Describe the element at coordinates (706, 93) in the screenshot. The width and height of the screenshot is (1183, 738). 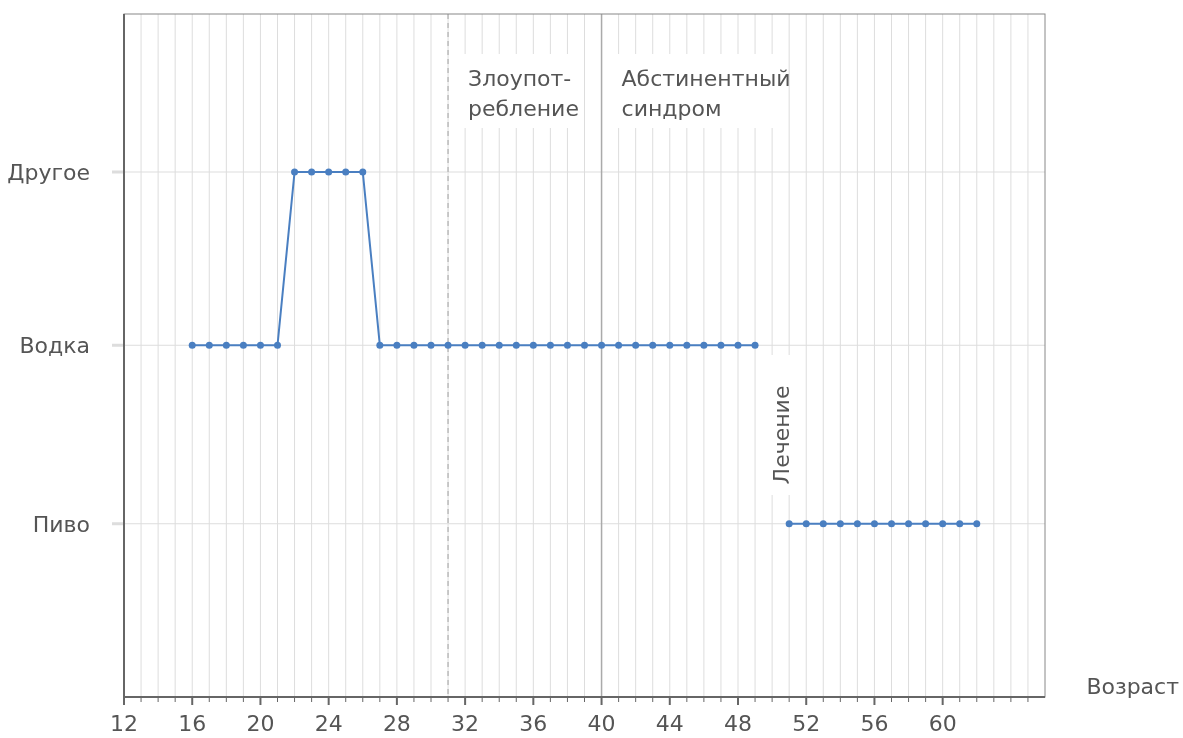
I see `ref-line-label: Абстинентный синдром` at that location.